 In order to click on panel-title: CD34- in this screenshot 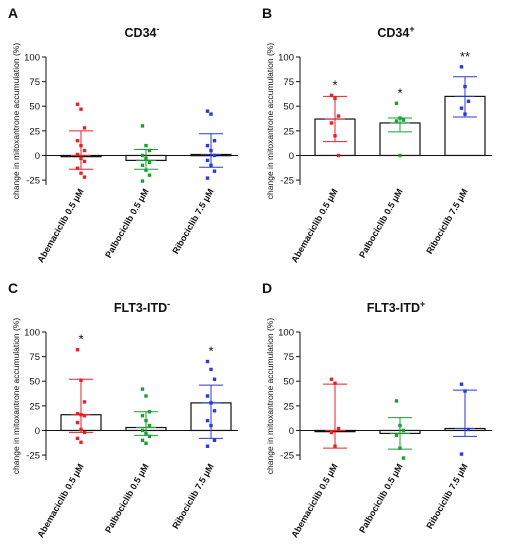, I will do `click(142, 32)`.